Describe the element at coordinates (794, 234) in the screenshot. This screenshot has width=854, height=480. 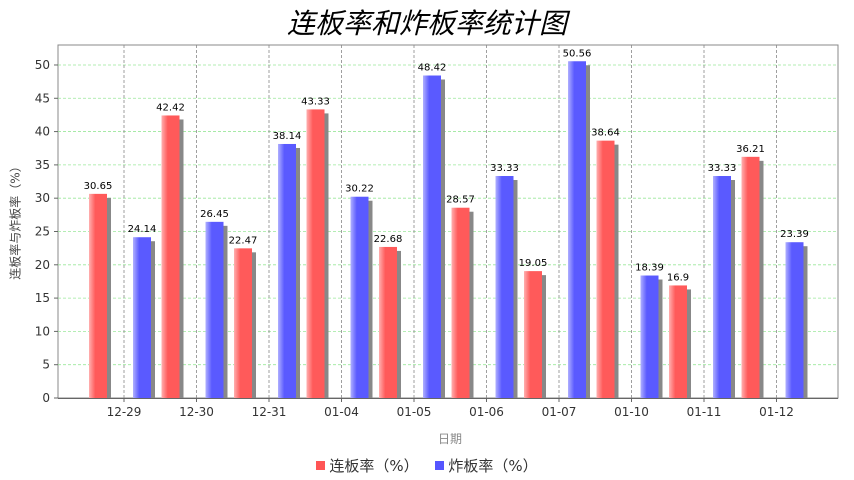
I see `data-label: 23.39` at that location.